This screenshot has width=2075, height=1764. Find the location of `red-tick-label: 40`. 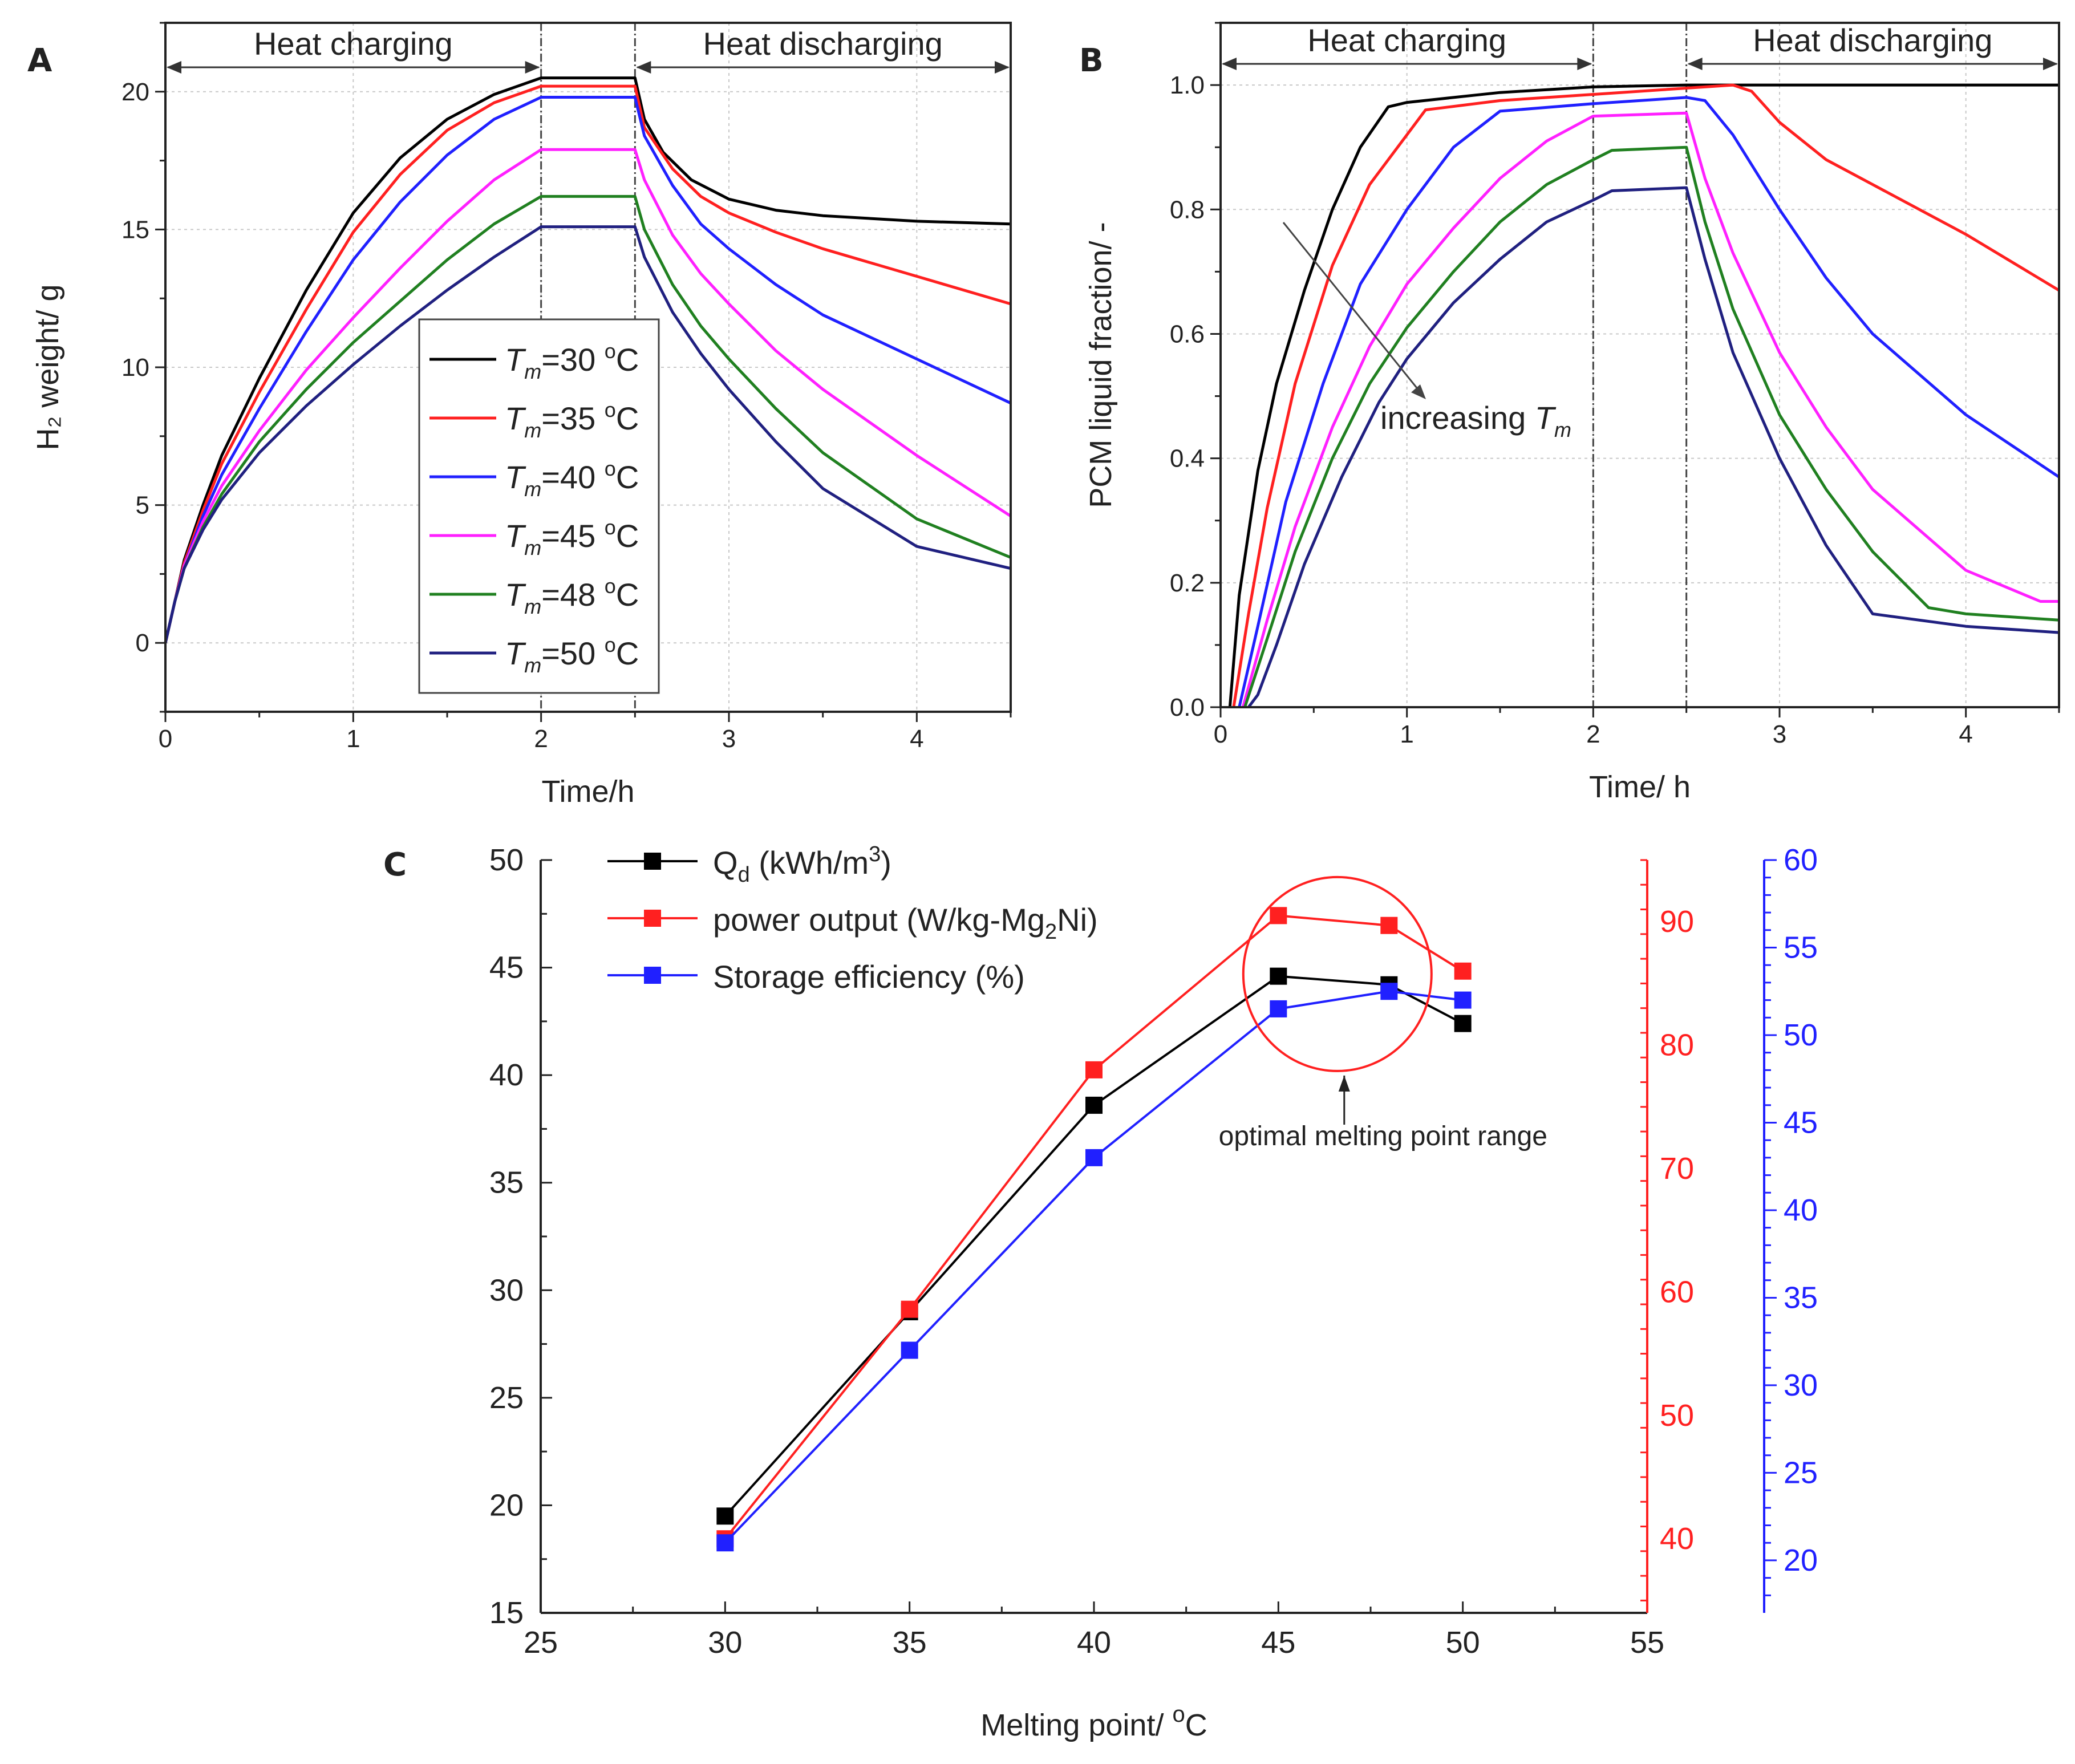

red-tick-label: 40 is located at coordinates (1677, 1539).